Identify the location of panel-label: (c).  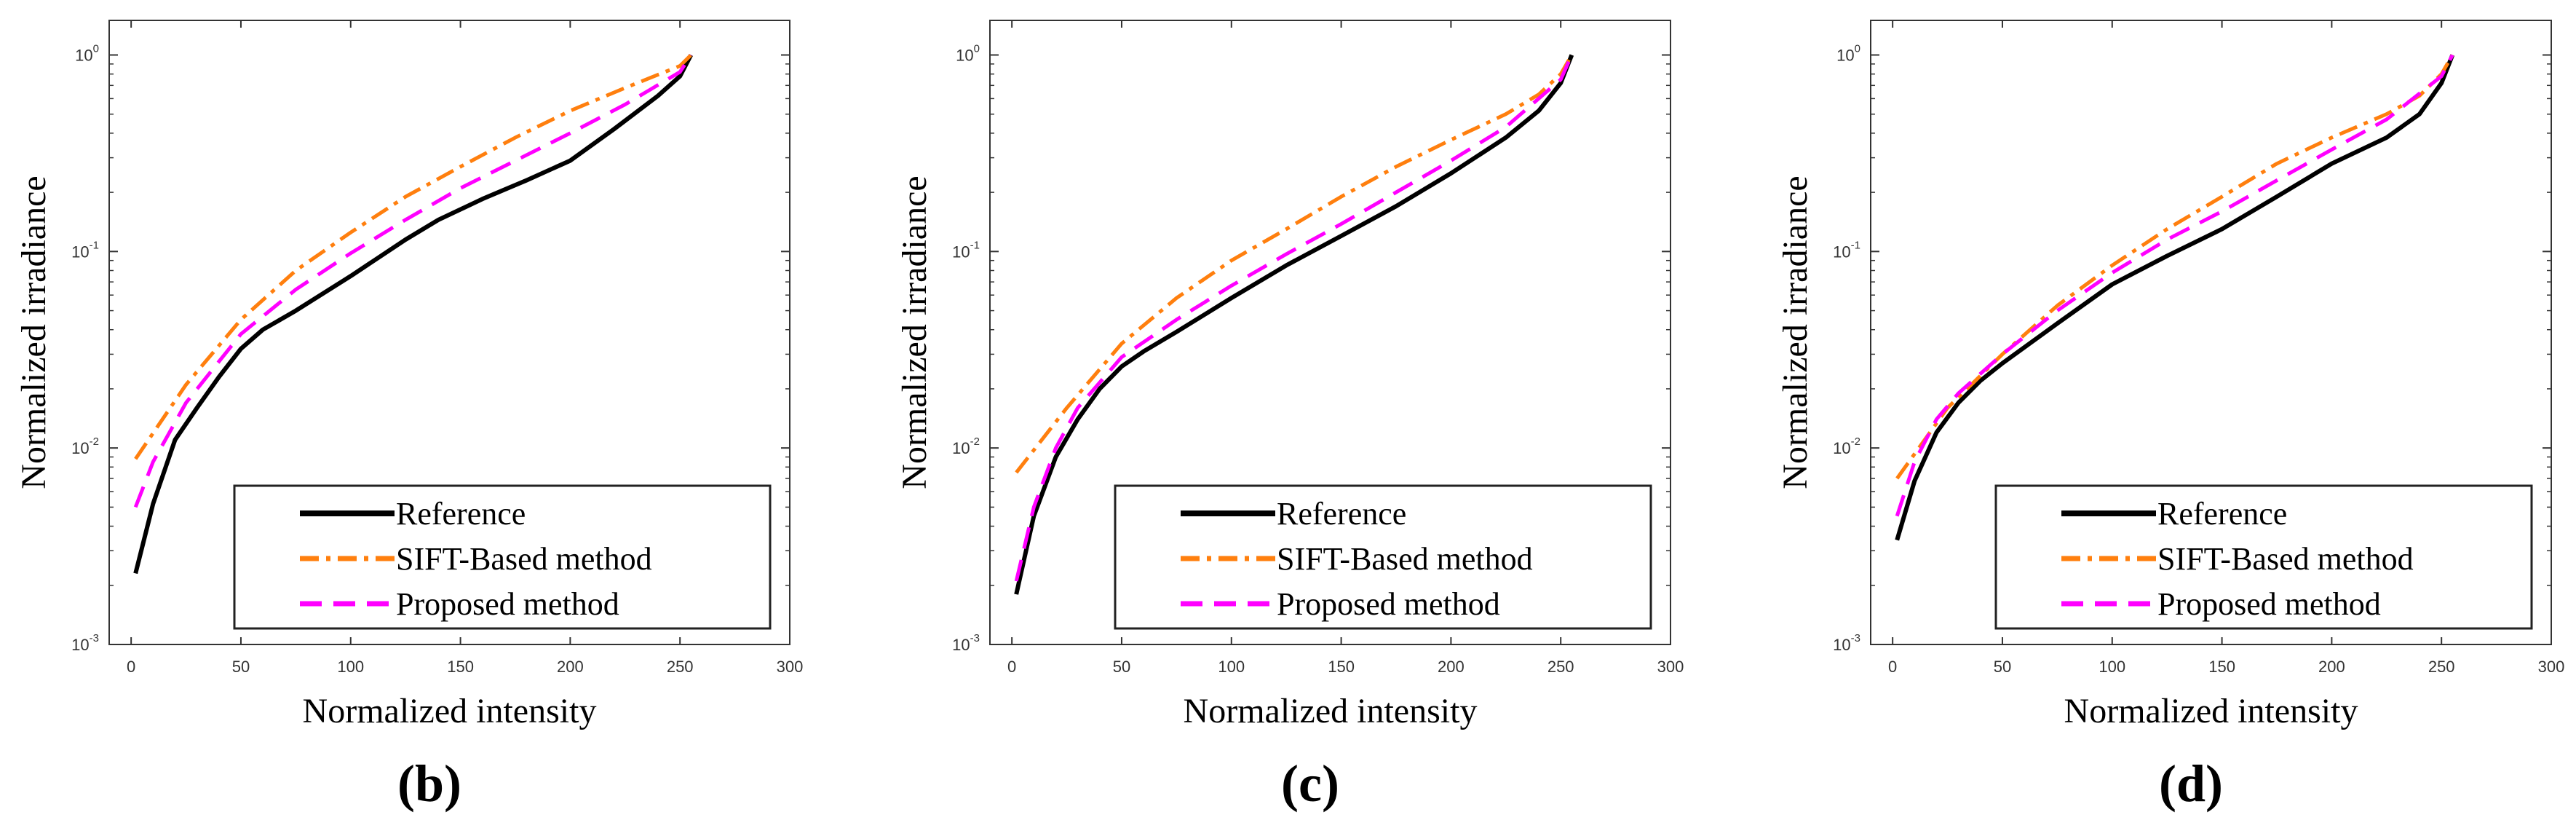
(1310, 783).